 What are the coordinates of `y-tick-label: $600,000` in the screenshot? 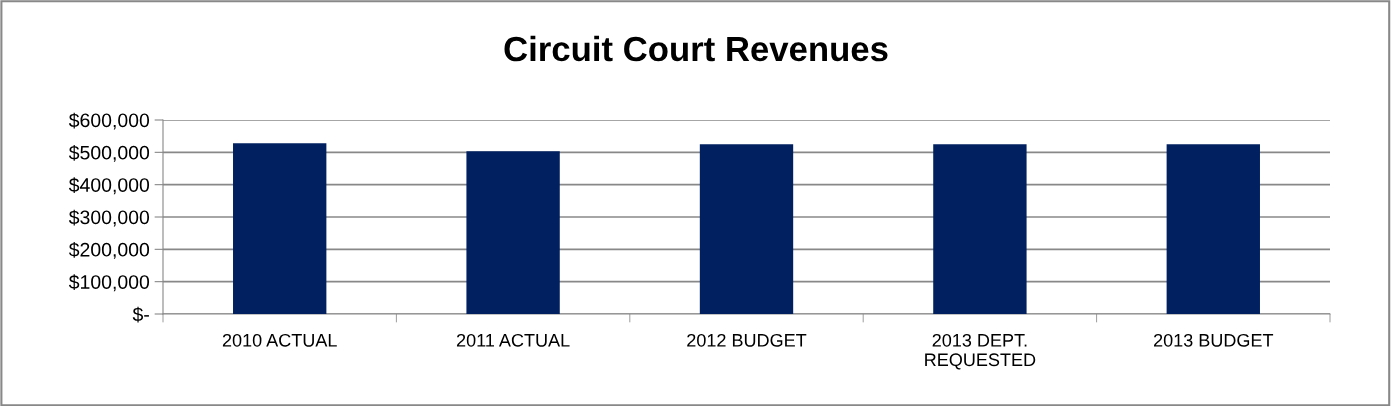 It's located at (109, 121).